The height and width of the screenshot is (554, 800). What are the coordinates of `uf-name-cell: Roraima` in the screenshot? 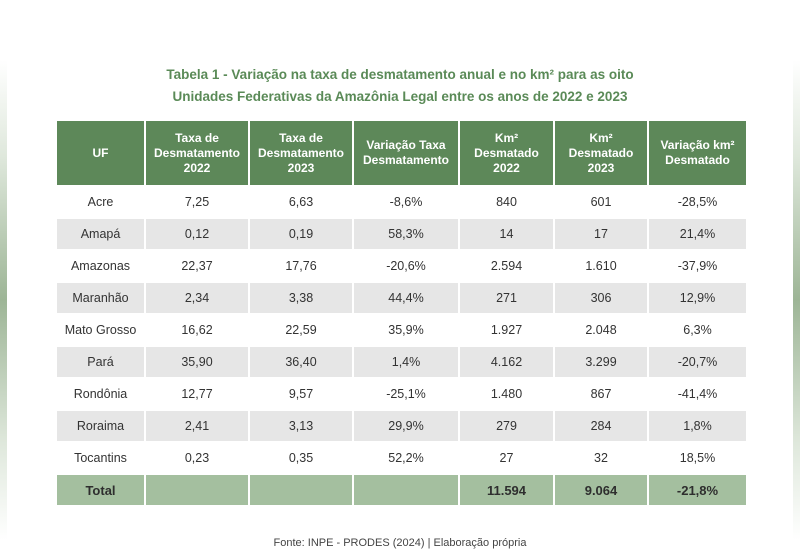 It's located at (100, 426).